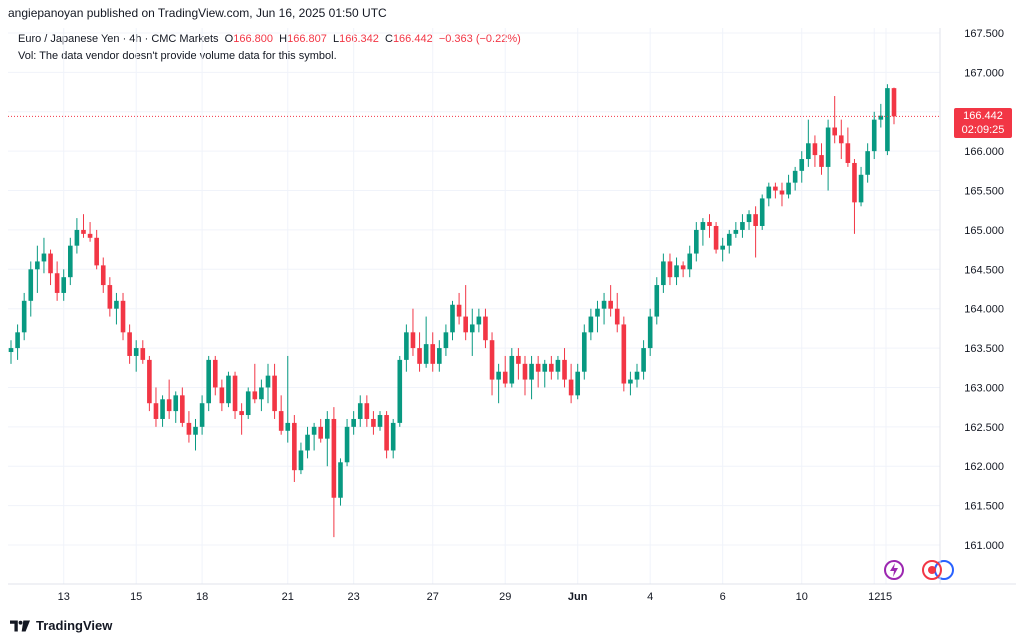 This screenshot has width=1024, height=642. Describe the element at coordinates (984, 388) in the screenshot. I see `y-tick-label: 163.000` at that location.